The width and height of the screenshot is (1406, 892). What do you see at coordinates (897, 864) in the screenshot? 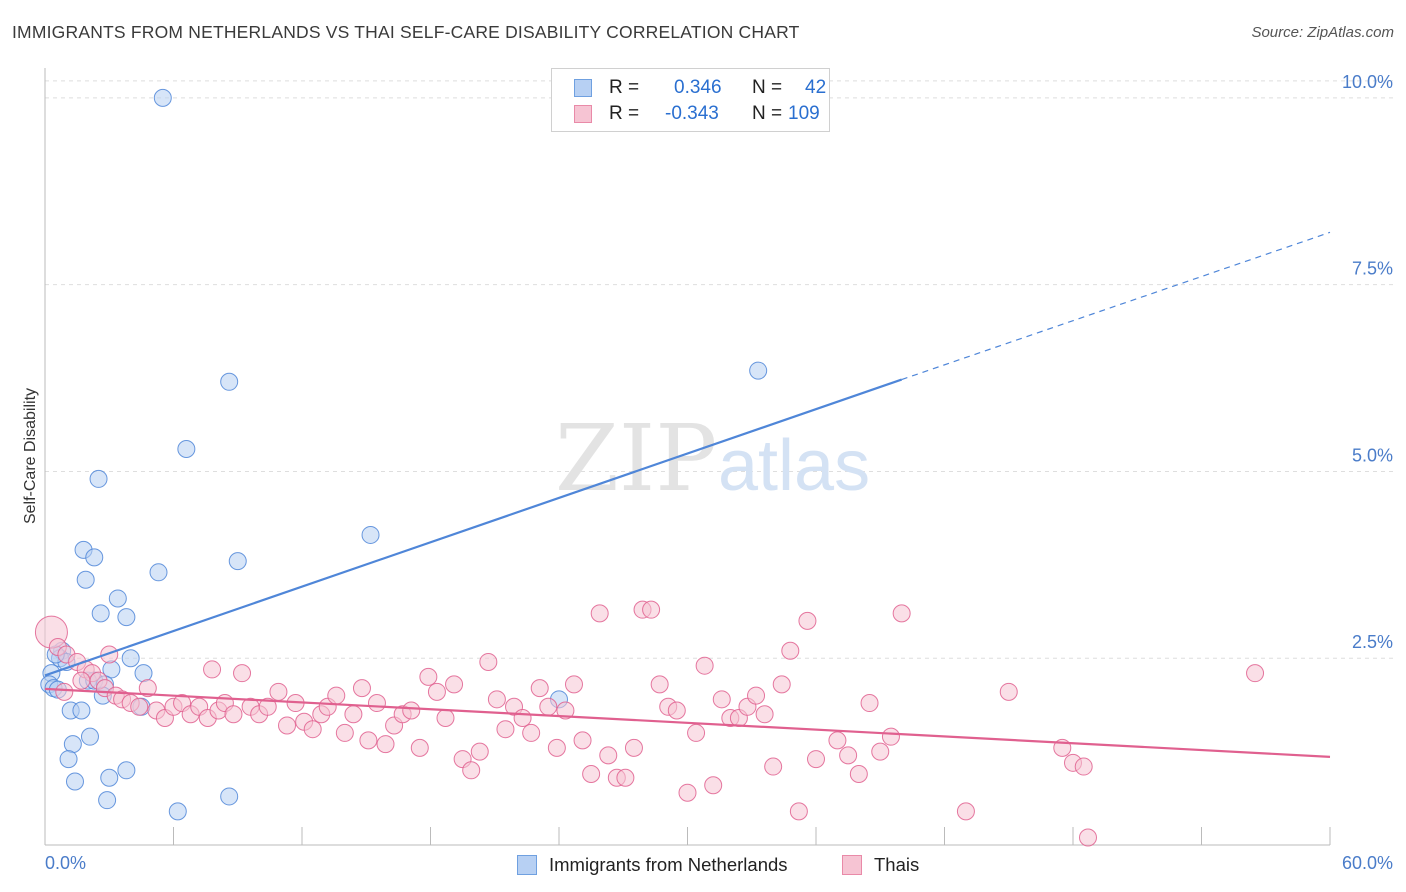
I see `bottom-legend-label: Thais` at bounding box center [897, 864].